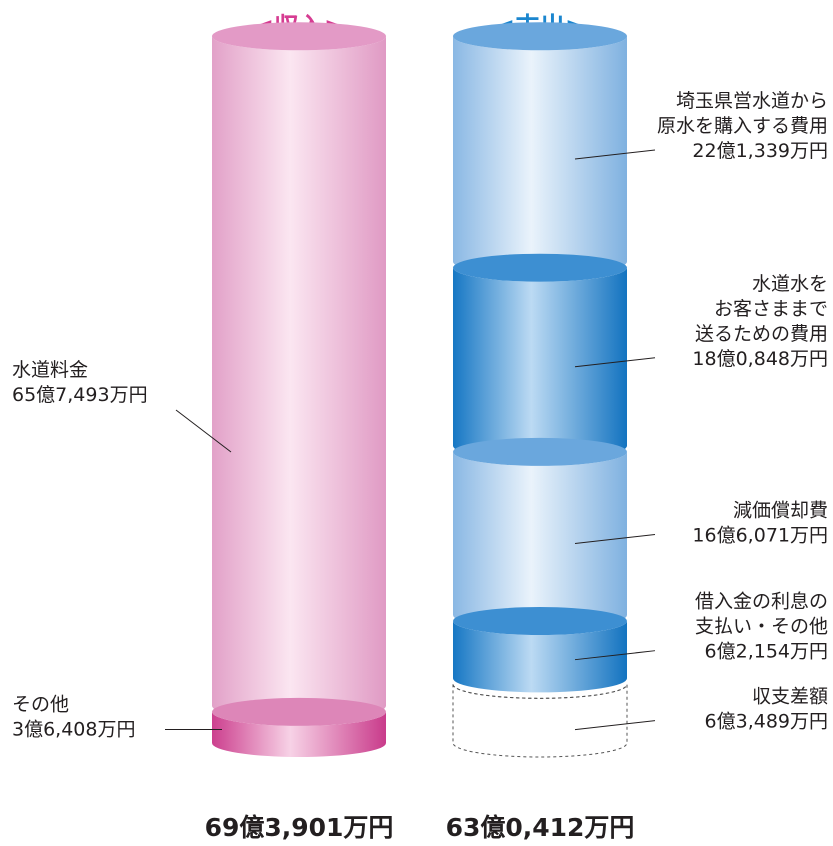  What do you see at coordinates (760, 151) in the screenshot?
I see `expense-label-4-line-2: 22億1,339万円` at bounding box center [760, 151].